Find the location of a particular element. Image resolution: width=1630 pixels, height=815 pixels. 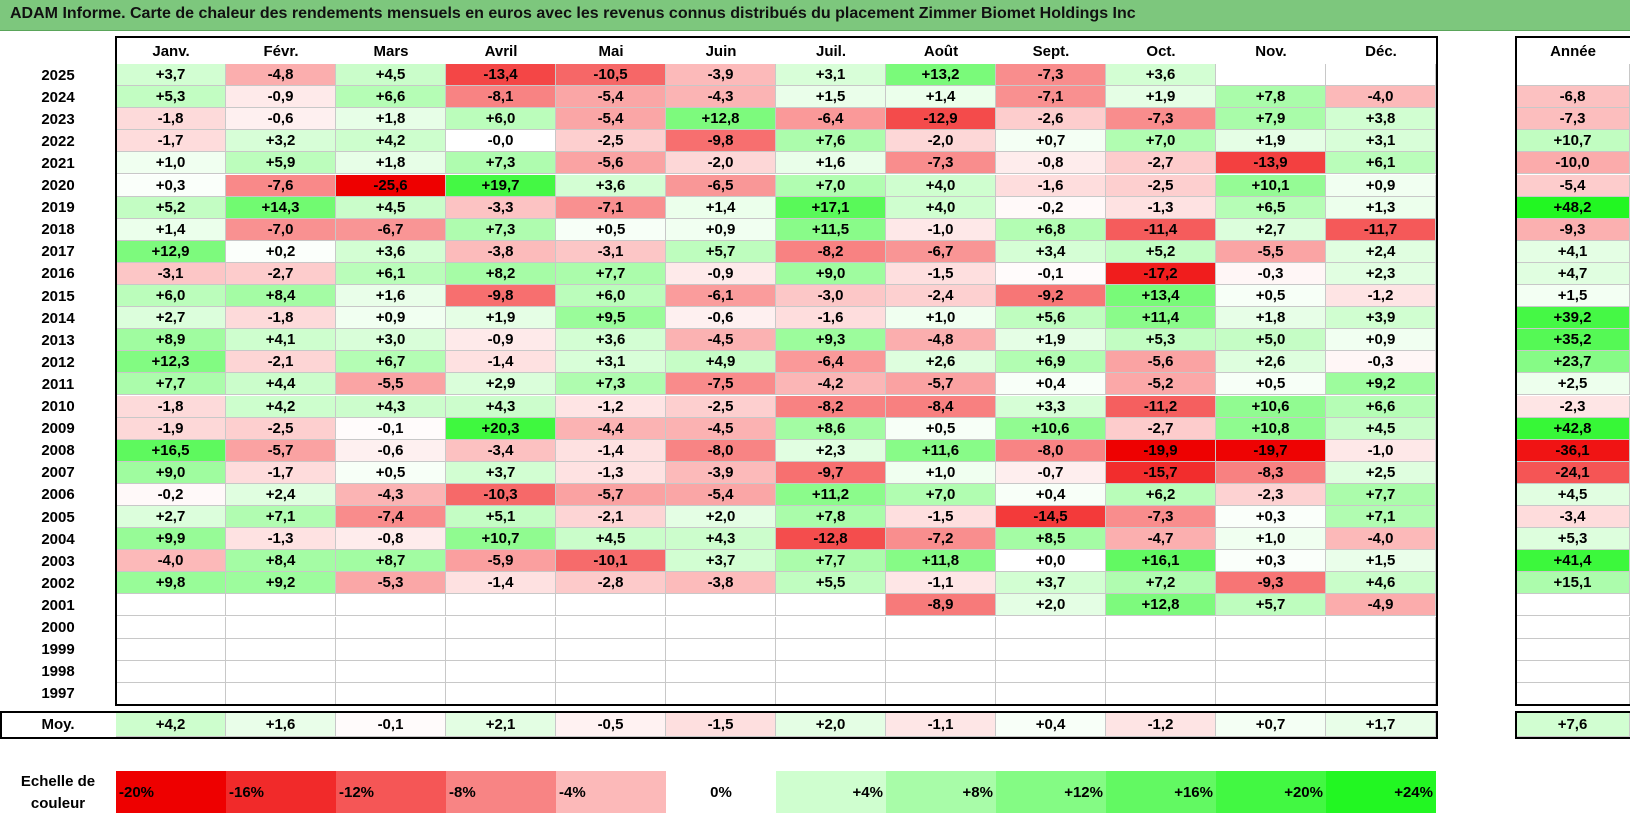

heatmap-cell: -4,8 is located at coordinates (281, 75).